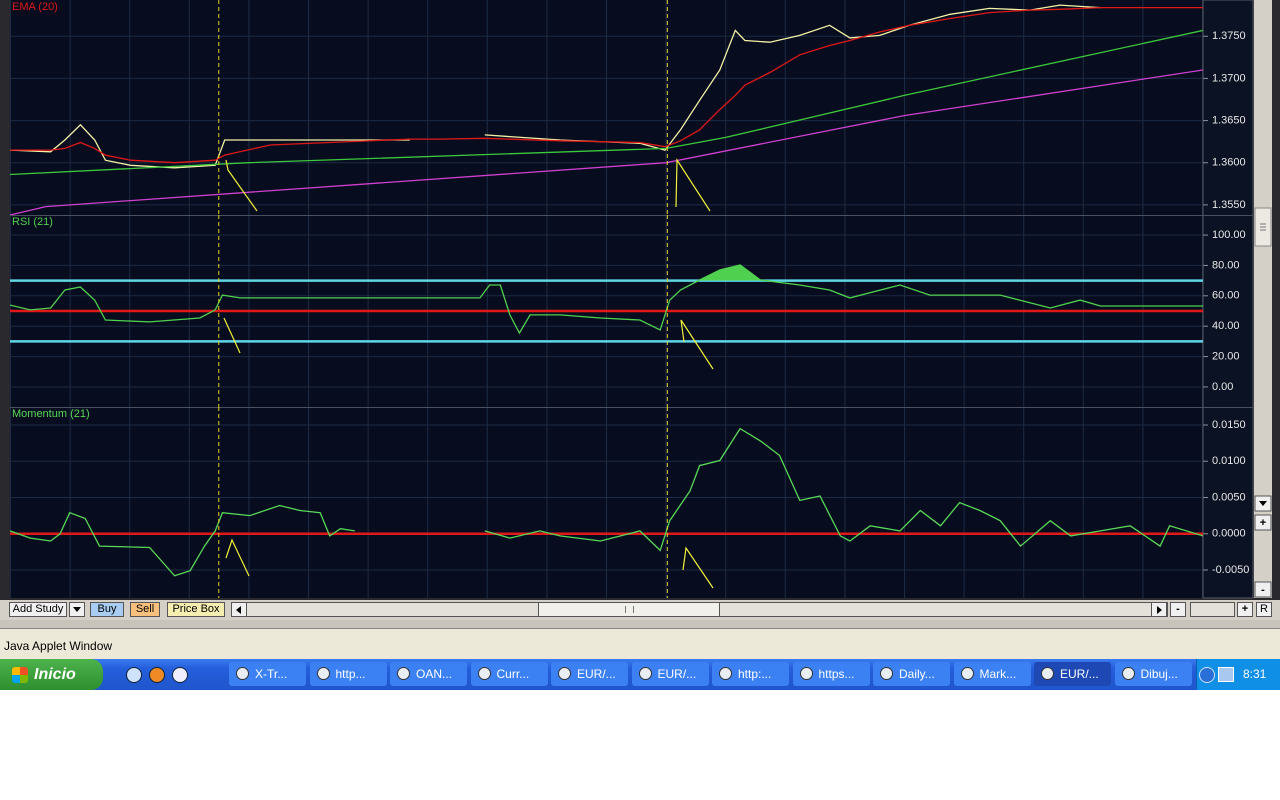  I want to click on y-tick-label: 1.3750, so click(1229, 36).